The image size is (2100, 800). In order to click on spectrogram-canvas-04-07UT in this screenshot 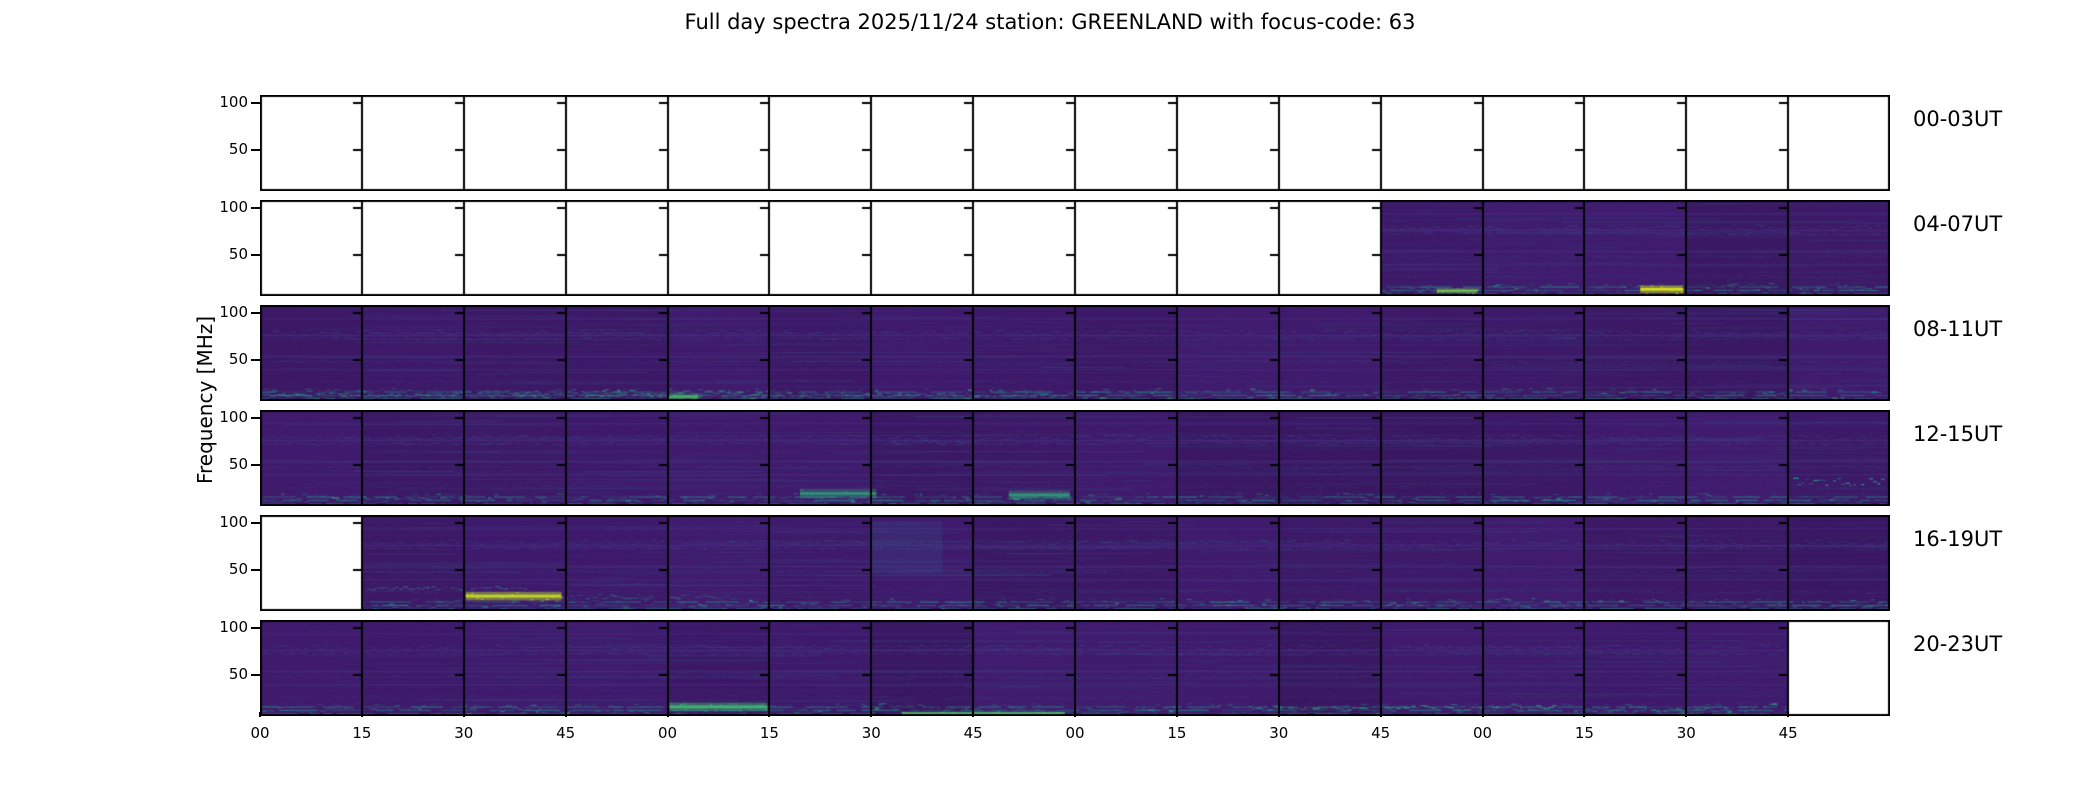, I will do `click(1075, 248)`.